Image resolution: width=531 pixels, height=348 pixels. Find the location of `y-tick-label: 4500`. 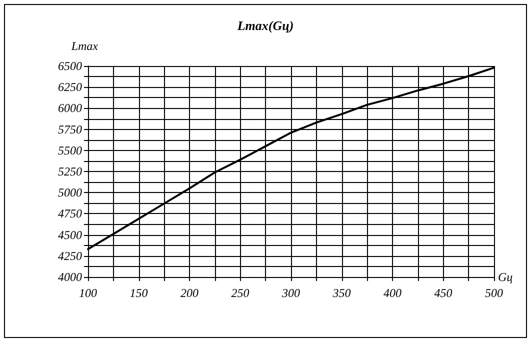

y-tick-label: 4500 is located at coordinates (70, 235).